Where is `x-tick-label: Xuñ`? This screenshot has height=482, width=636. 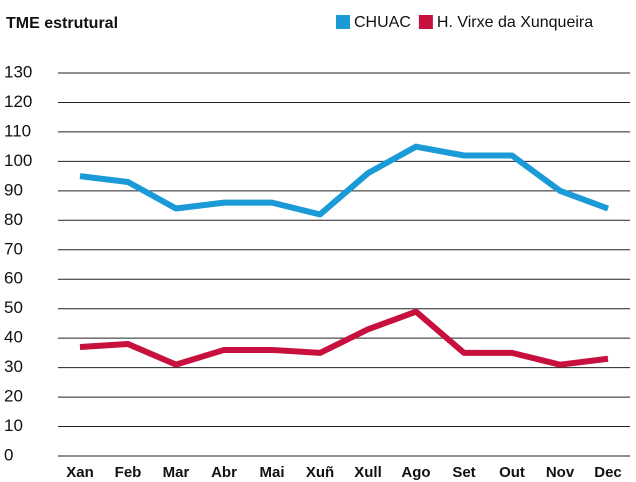 x-tick-label: Xuñ is located at coordinates (320, 472).